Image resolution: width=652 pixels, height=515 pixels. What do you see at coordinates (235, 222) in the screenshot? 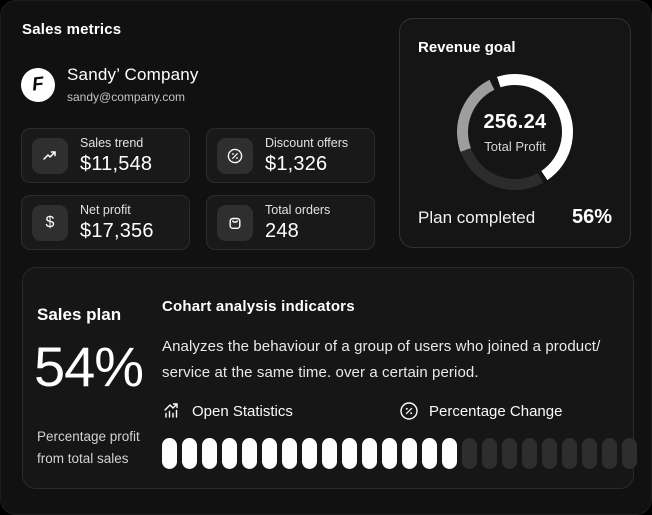
I see `shopping-bag-icon` at bounding box center [235, 222].